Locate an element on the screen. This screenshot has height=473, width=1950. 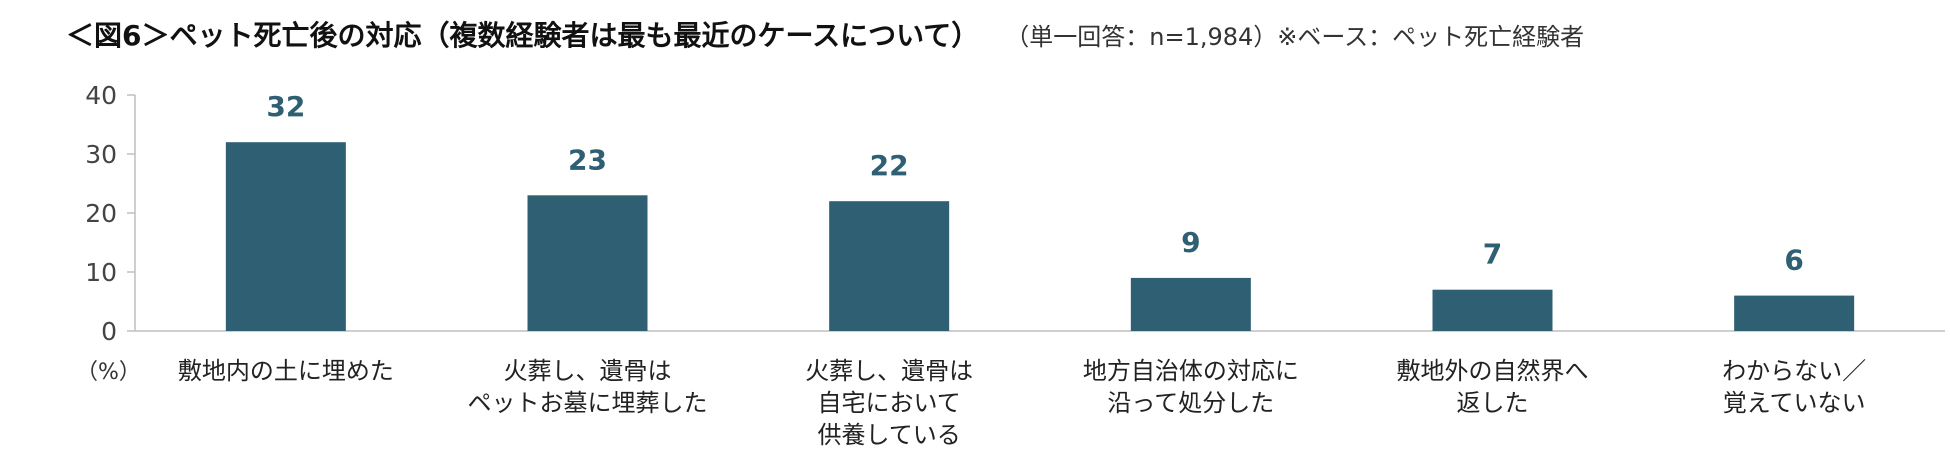
x-tick-label: 敷地外の自然界へ返した is located at coordinates (1493, 387).